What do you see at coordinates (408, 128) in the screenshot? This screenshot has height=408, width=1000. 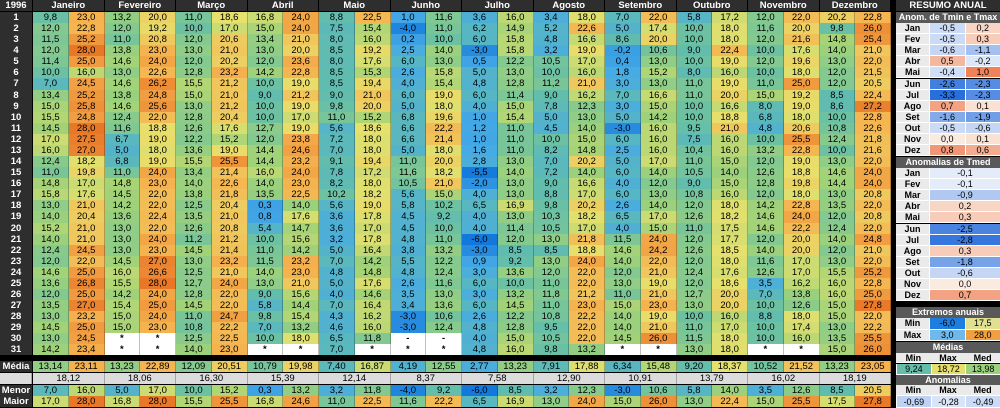 I see `day-value: 6,6` at bounding box center [408, 128].